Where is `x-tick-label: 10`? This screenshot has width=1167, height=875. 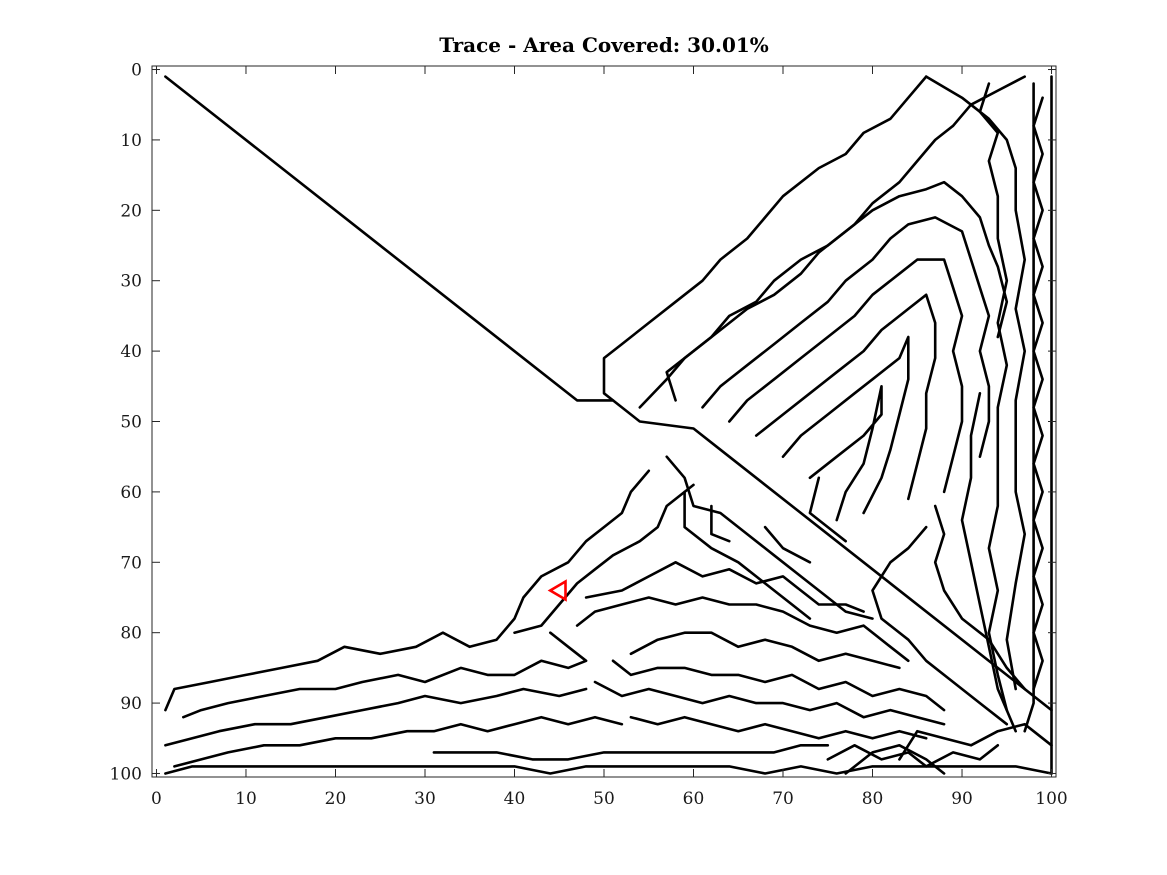 x-tick-label: 10 is located at coordinates (246, 799).